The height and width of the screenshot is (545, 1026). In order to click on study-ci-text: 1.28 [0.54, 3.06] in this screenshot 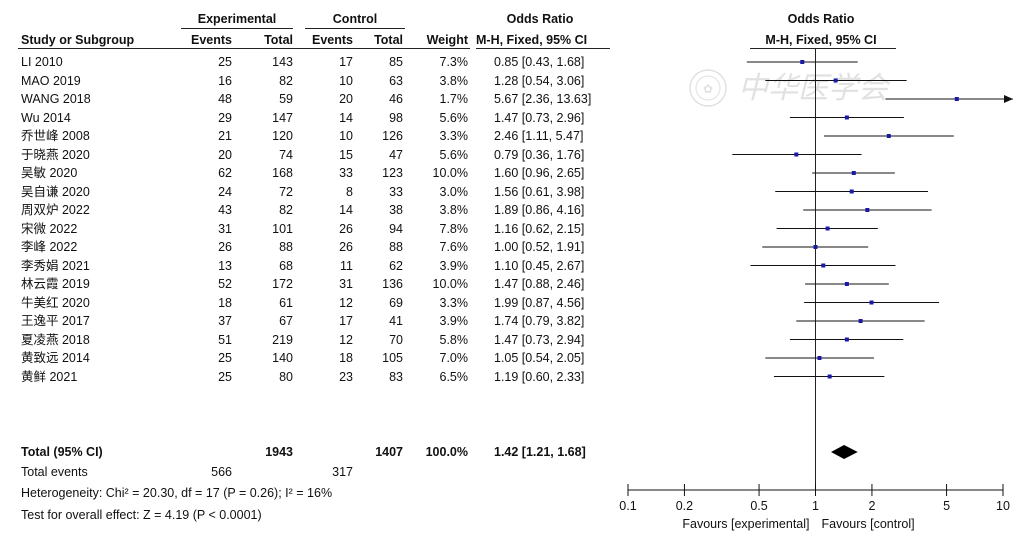, I will do `click(539, 80)`.